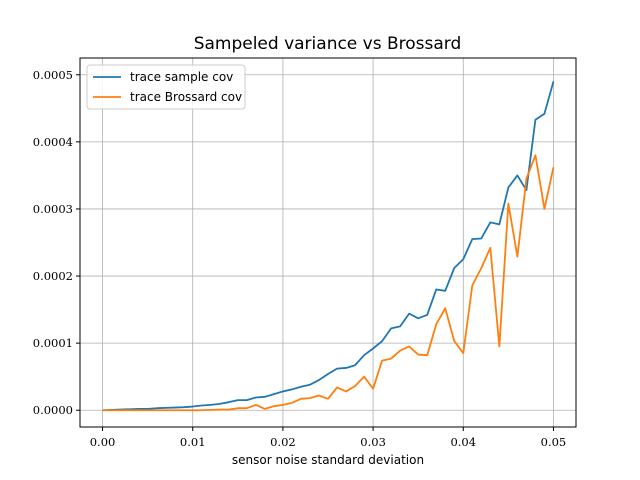 The image size is (640, 480). Describe the element at coordinates (56, 242) in the screenshot. I see `y-axis: 0.0000 0.0001 0.0002 0.0003 0.0004 0.0005` at that location.